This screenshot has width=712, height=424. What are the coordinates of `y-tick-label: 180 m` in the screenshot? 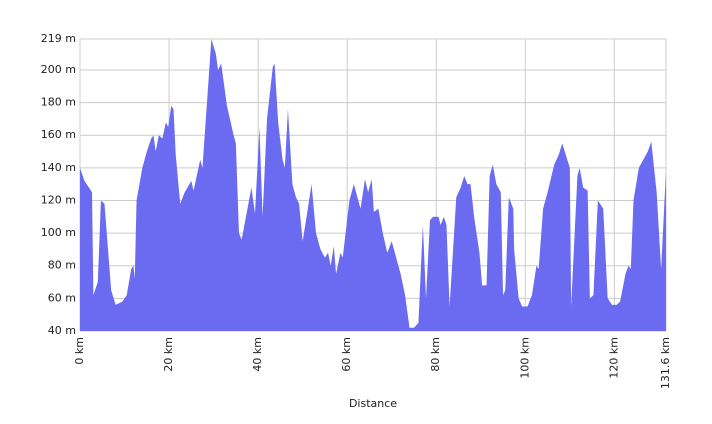 It's located at (58, 102).